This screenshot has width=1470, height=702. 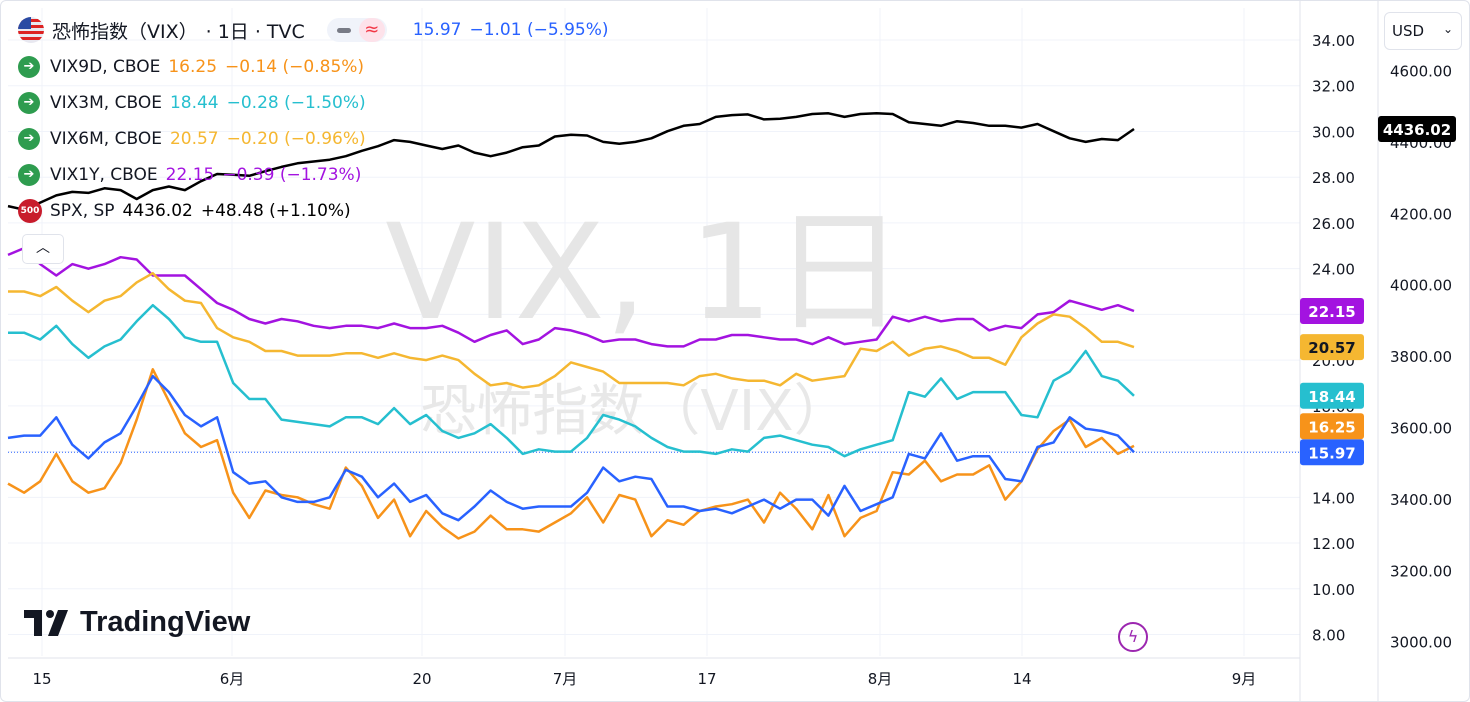 I want to click on main-change: −1.01 (−5.95%), so click(x=539, y=30).